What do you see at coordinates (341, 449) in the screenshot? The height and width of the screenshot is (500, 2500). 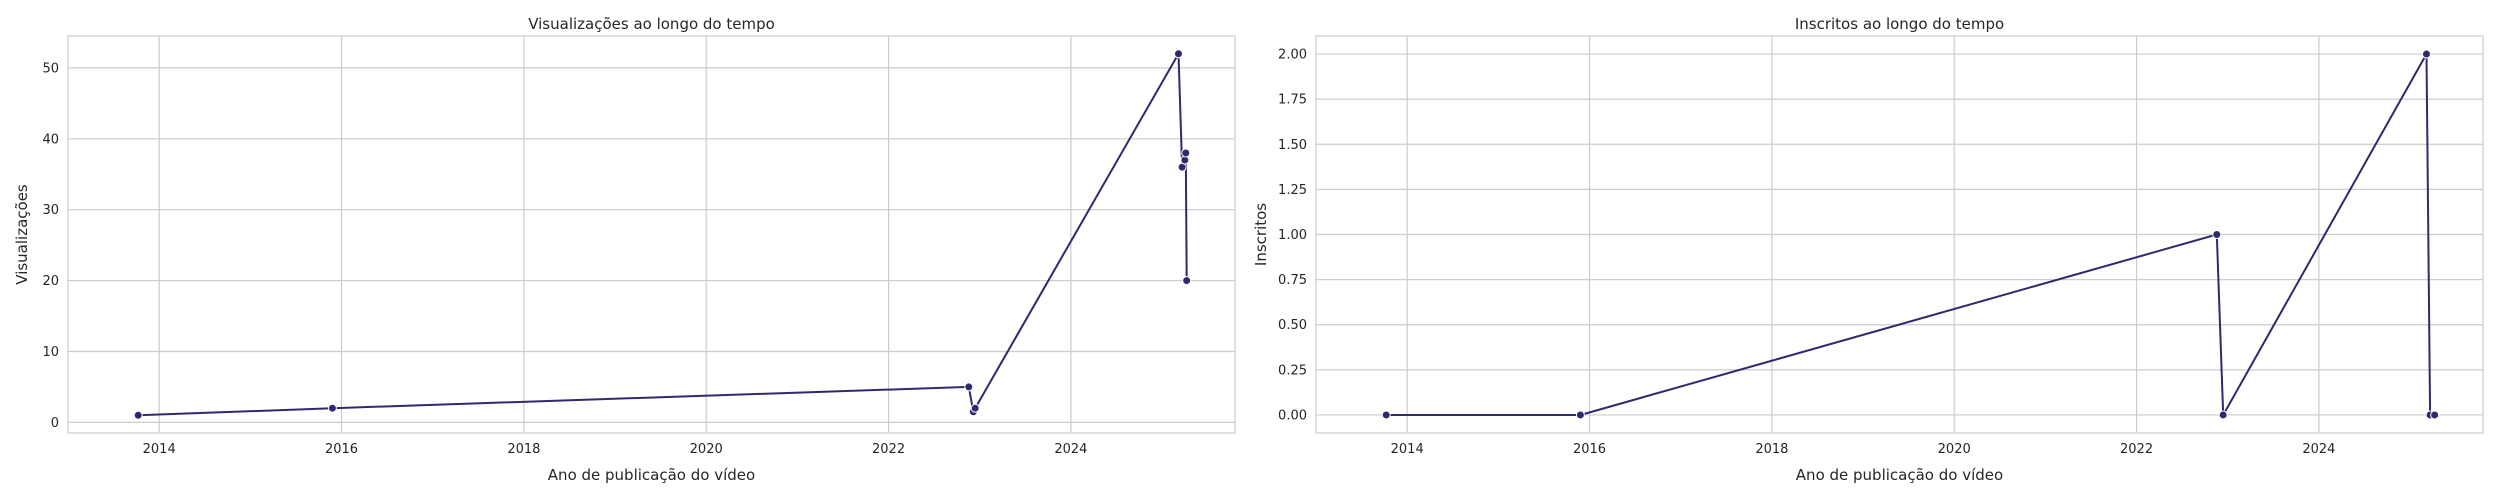 I see `views-x-tick-label: 2016` at bounding box center [341, 449].